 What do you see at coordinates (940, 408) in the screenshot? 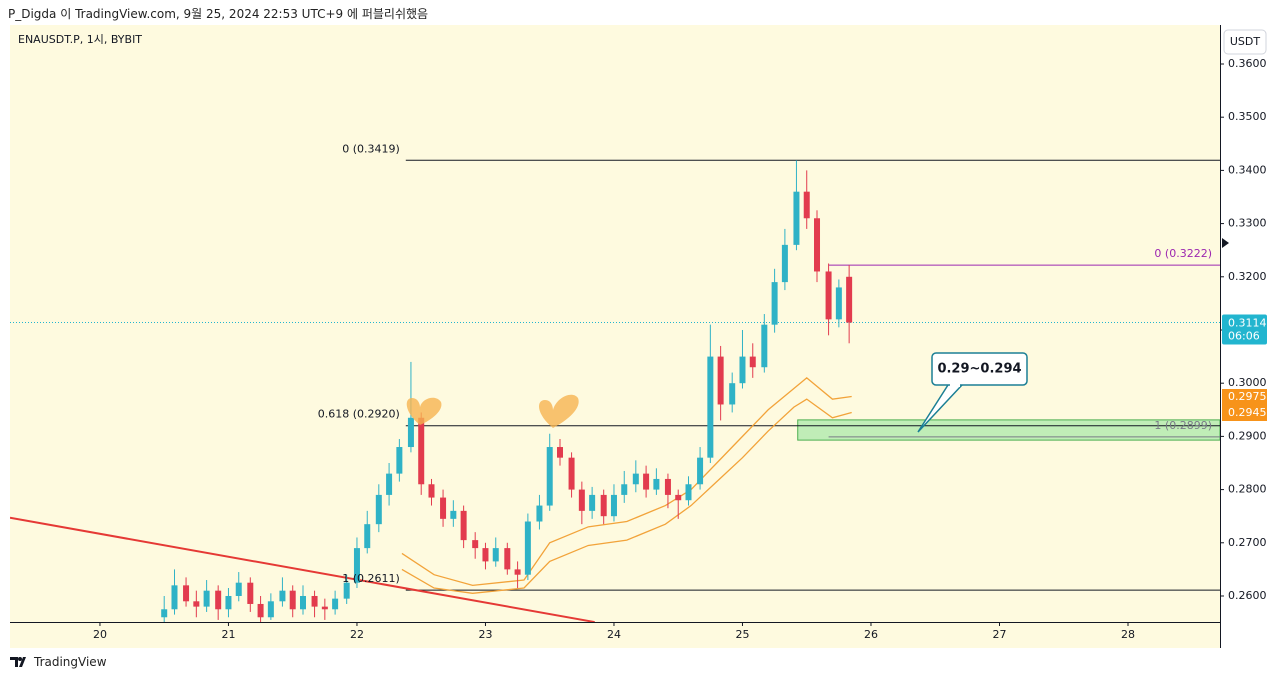
I see `callout-pointer` at bounding box center [940, 408].